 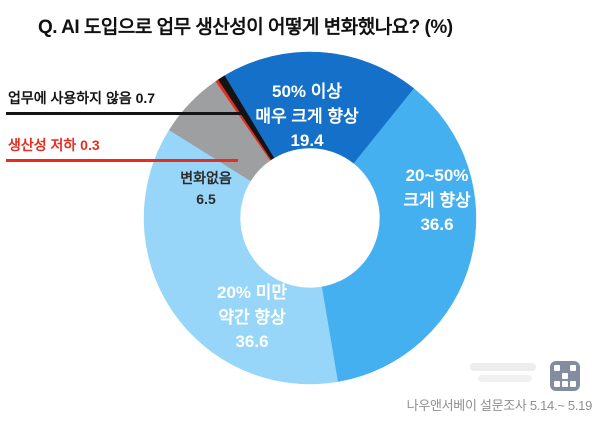 I want to click on callout-productivity-decreased: 생산성 저하 0.3, so click(x=122, y=147).